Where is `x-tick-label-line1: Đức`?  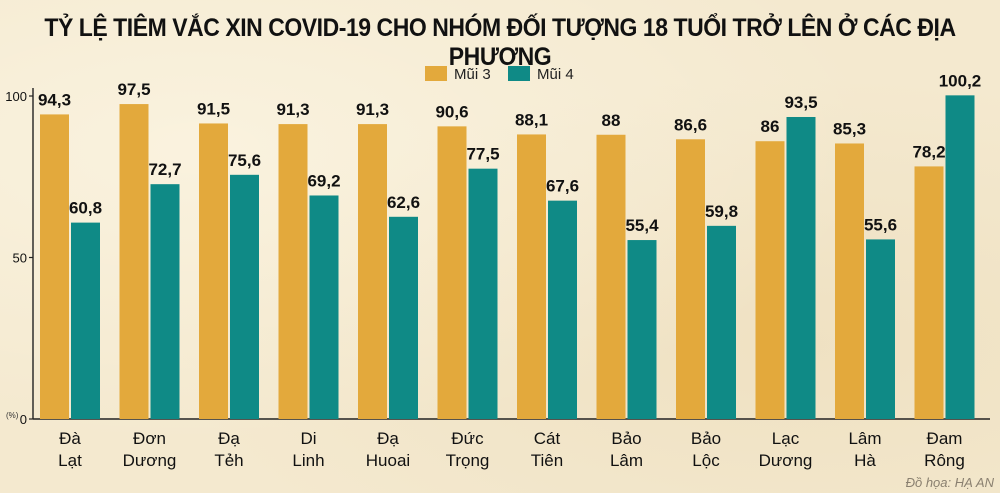 x-tick-label-line1: Đức is located at coordinates (467, 438).